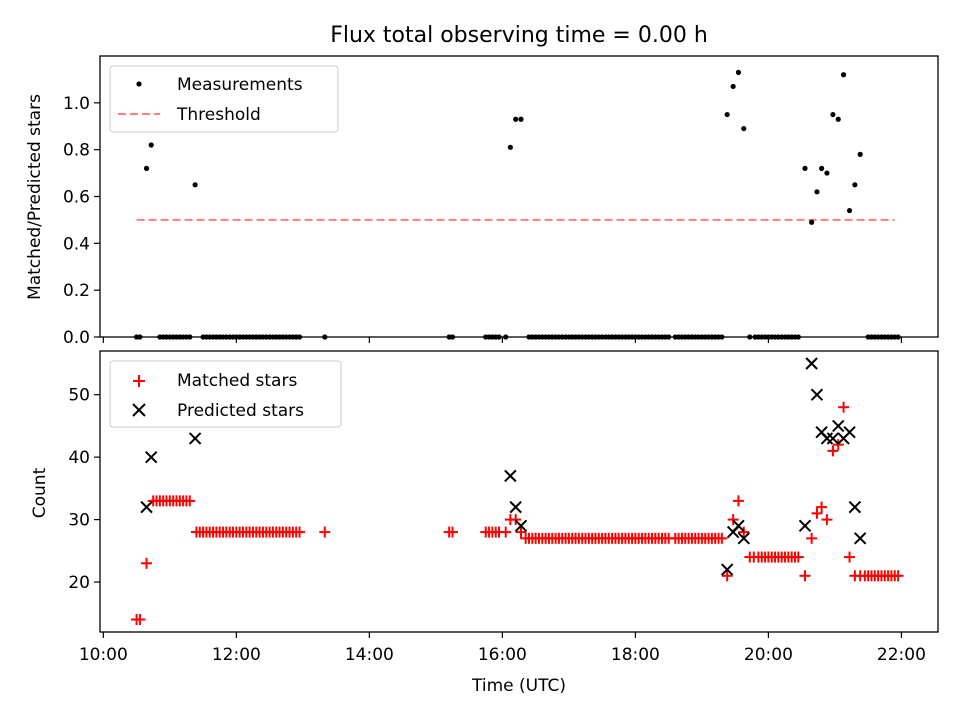 Image resolution: width=960 pixels, height=720 pixels. I want to click on count-x-tick-label: 16:00, so click(502, 655).